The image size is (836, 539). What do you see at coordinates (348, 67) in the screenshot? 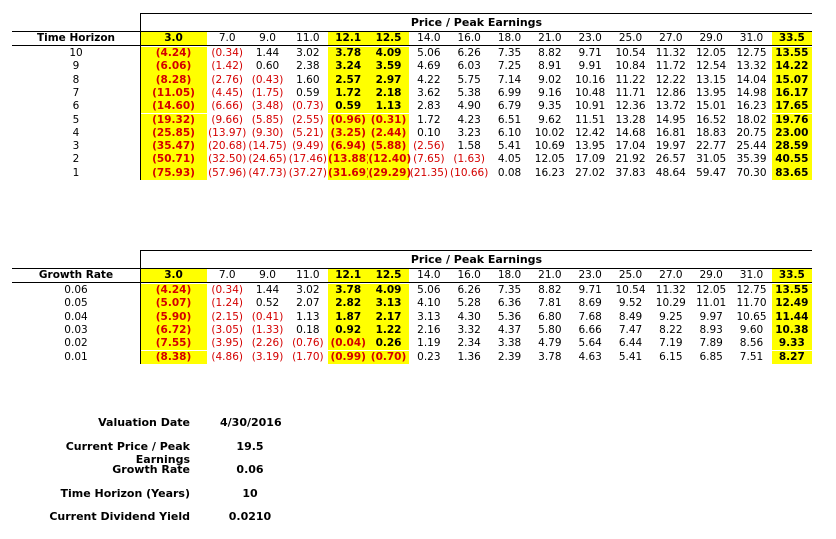
I see `table-cell: 3.24` at bounding box center [348, 67].